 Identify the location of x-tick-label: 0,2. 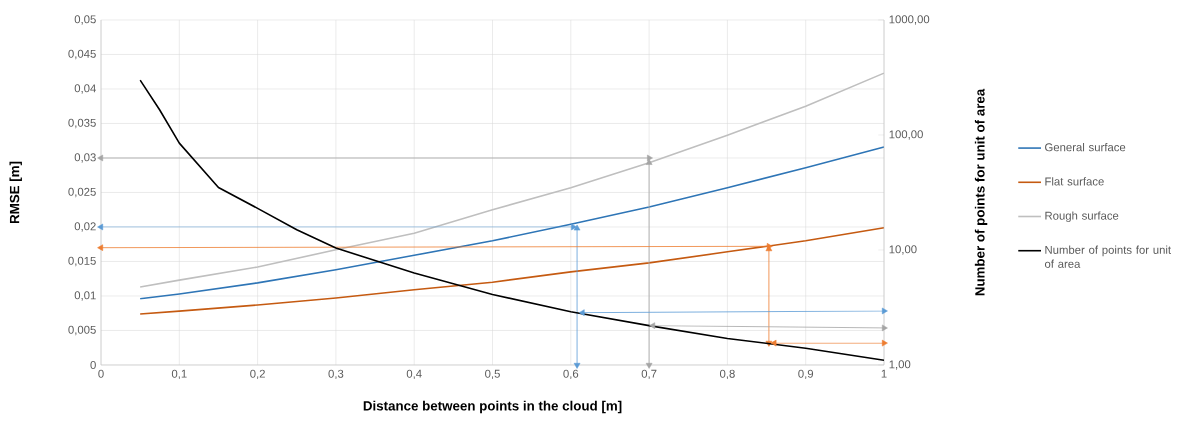
(257, 374).